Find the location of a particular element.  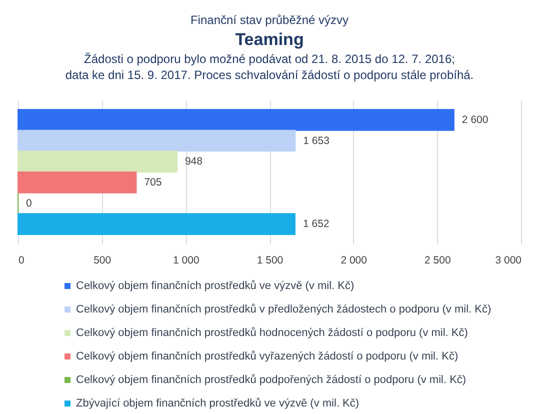

legend-label: Celkový objem finančních prostředků ve výzvě (v mil. Kč) is located at coordinates (215, 286).